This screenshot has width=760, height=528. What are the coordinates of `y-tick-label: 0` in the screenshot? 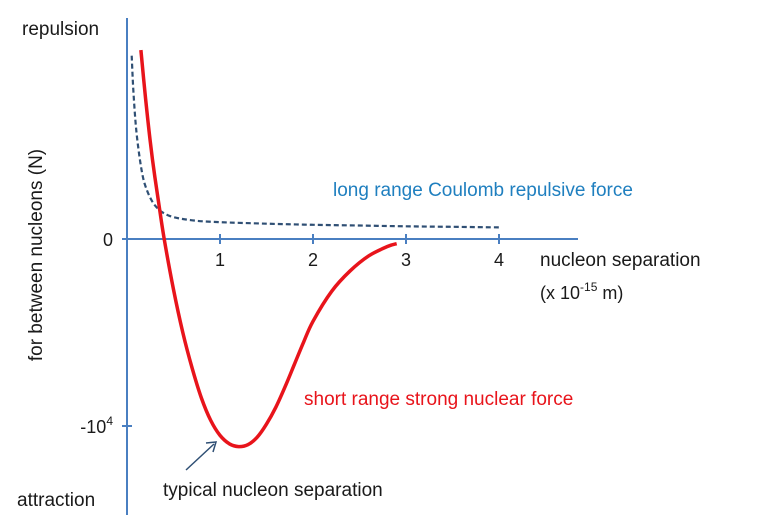 It's located at (108, 240).